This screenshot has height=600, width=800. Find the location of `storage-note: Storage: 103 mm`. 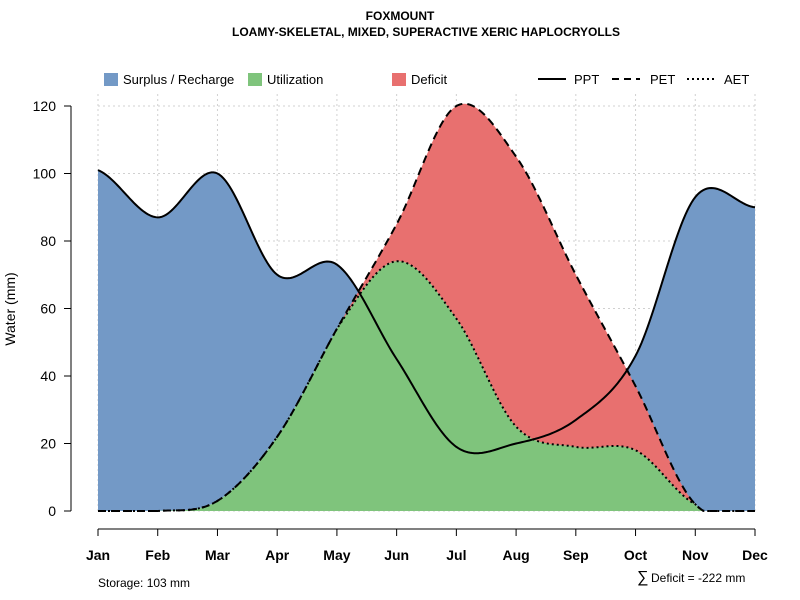

storage-note: Storage: 103 mm is located at coordinates (144, 583).